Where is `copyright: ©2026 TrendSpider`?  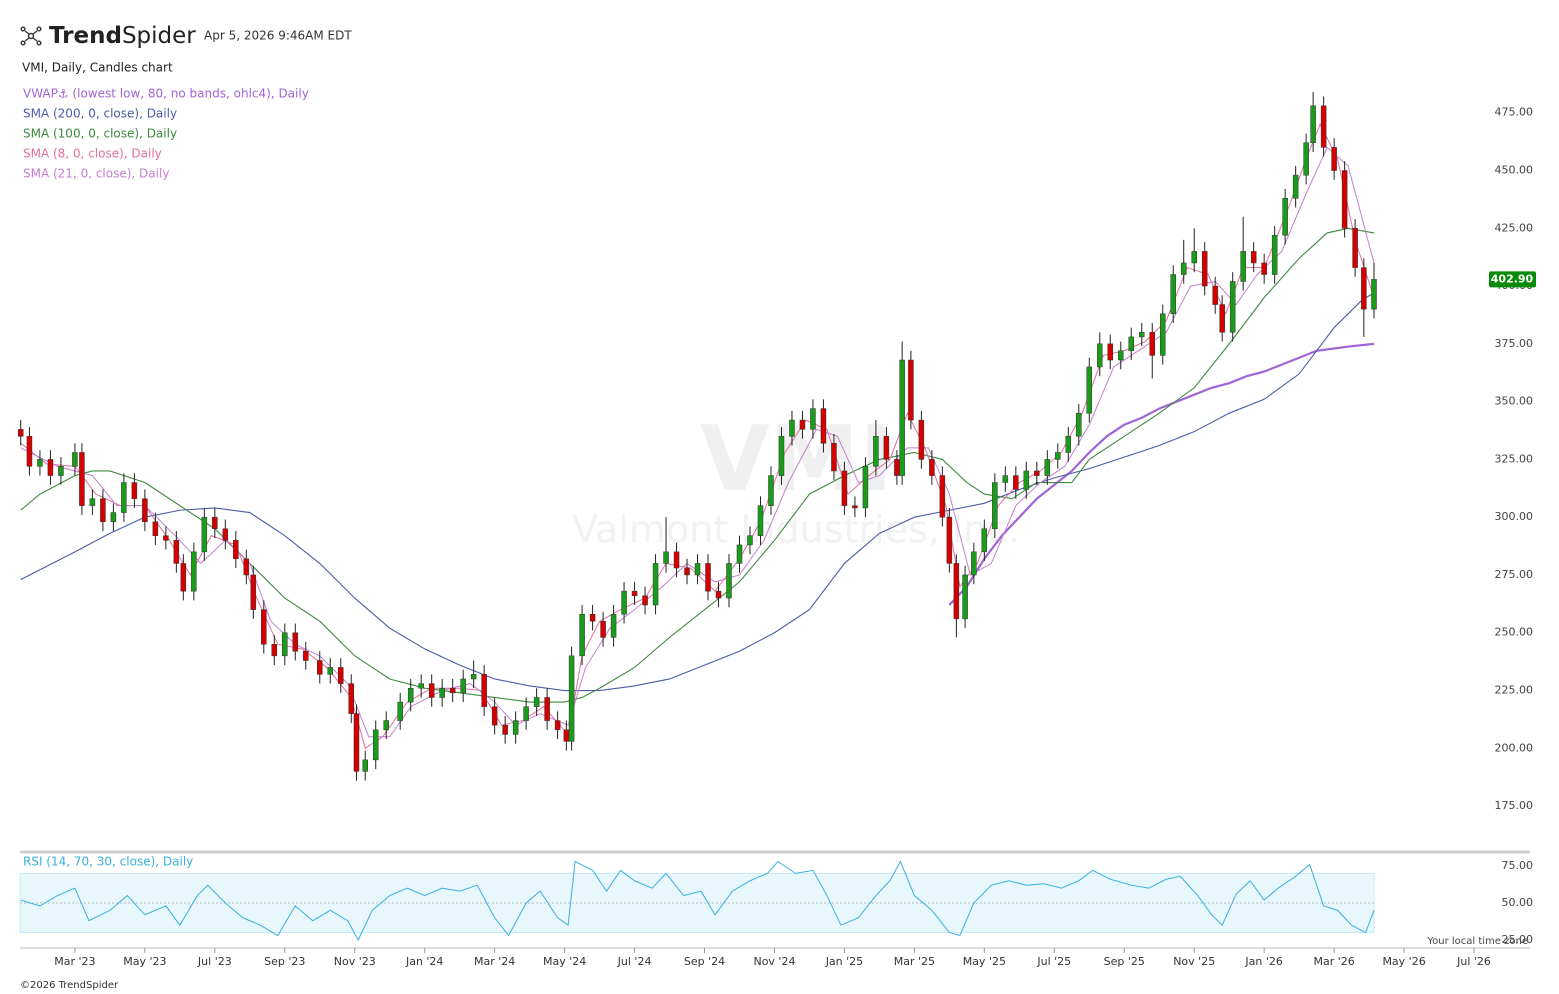 copyright: ©2026 TrendSpider is located at coordinates (69, 985).